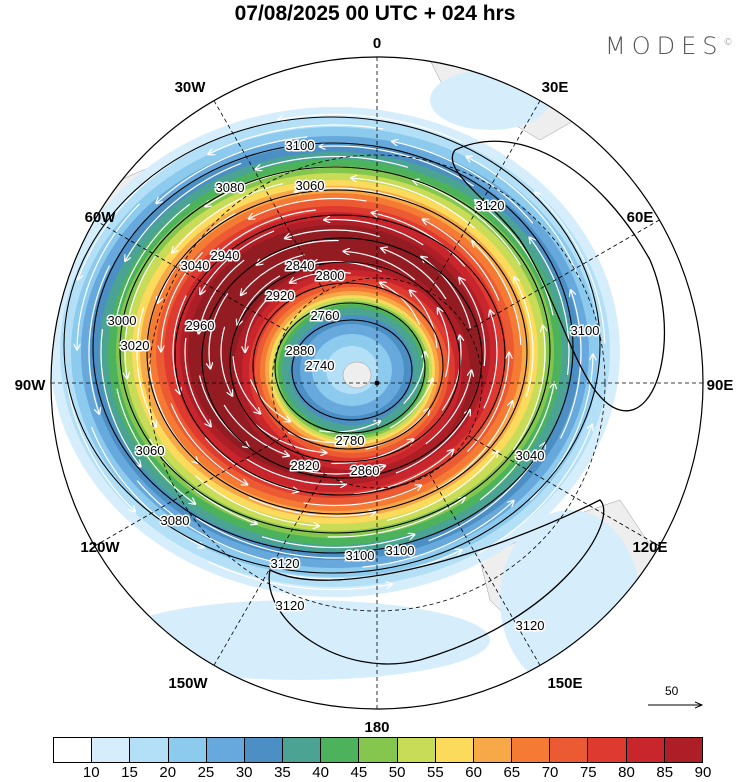 The height and width of the screenshot is (782, 750). I want to click on modes-logo: MODES©, so click(668, 46).